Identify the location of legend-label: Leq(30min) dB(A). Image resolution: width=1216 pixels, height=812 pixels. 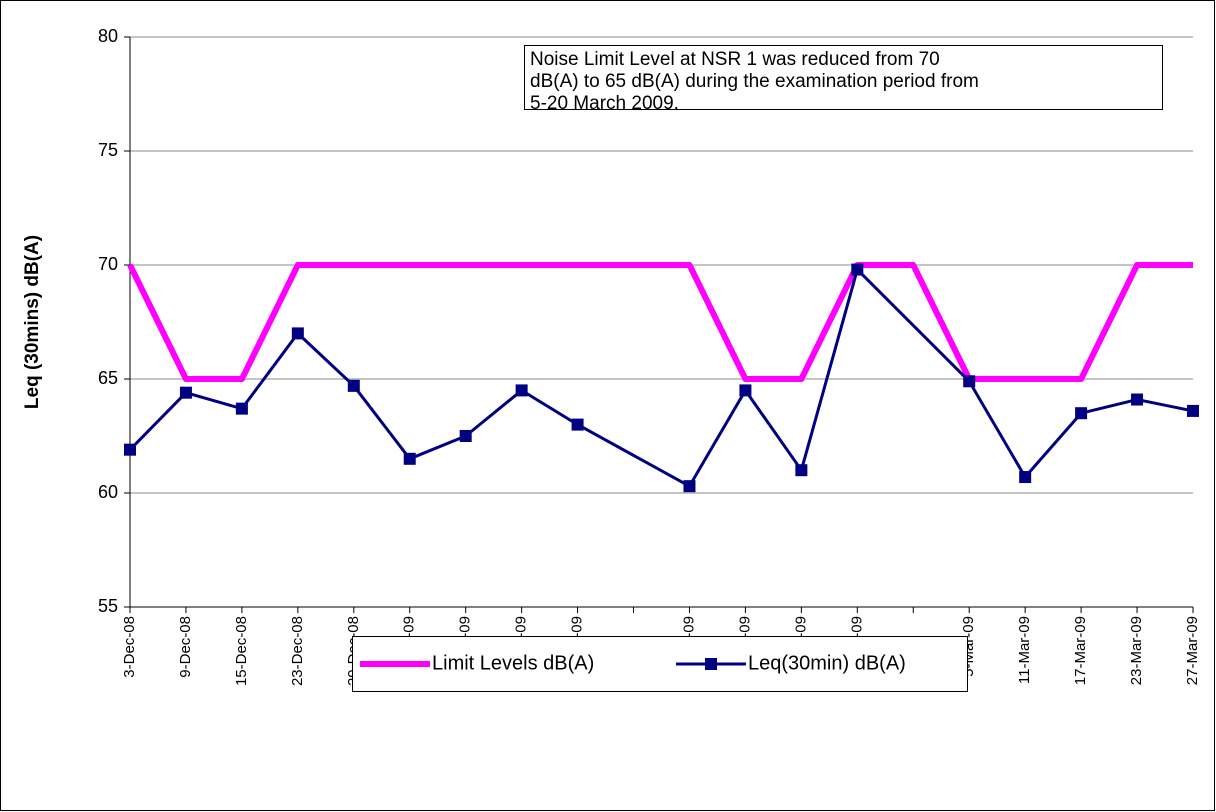
(827, 663).